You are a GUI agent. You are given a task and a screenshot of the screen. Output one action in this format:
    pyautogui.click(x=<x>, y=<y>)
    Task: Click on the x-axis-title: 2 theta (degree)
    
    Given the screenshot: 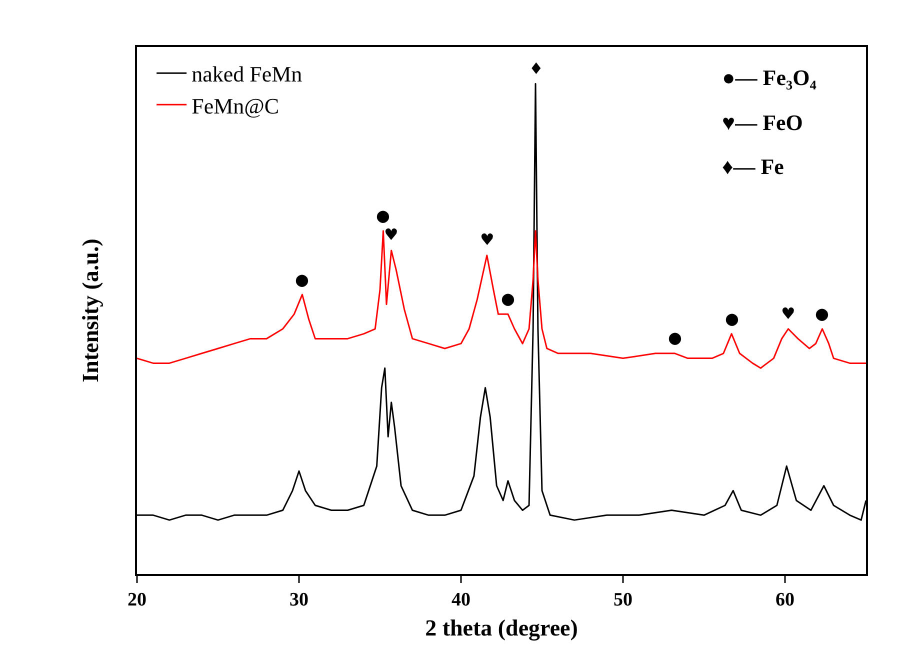 What is the action you would take?
    pyautogui.click(x=501, y=629)
    